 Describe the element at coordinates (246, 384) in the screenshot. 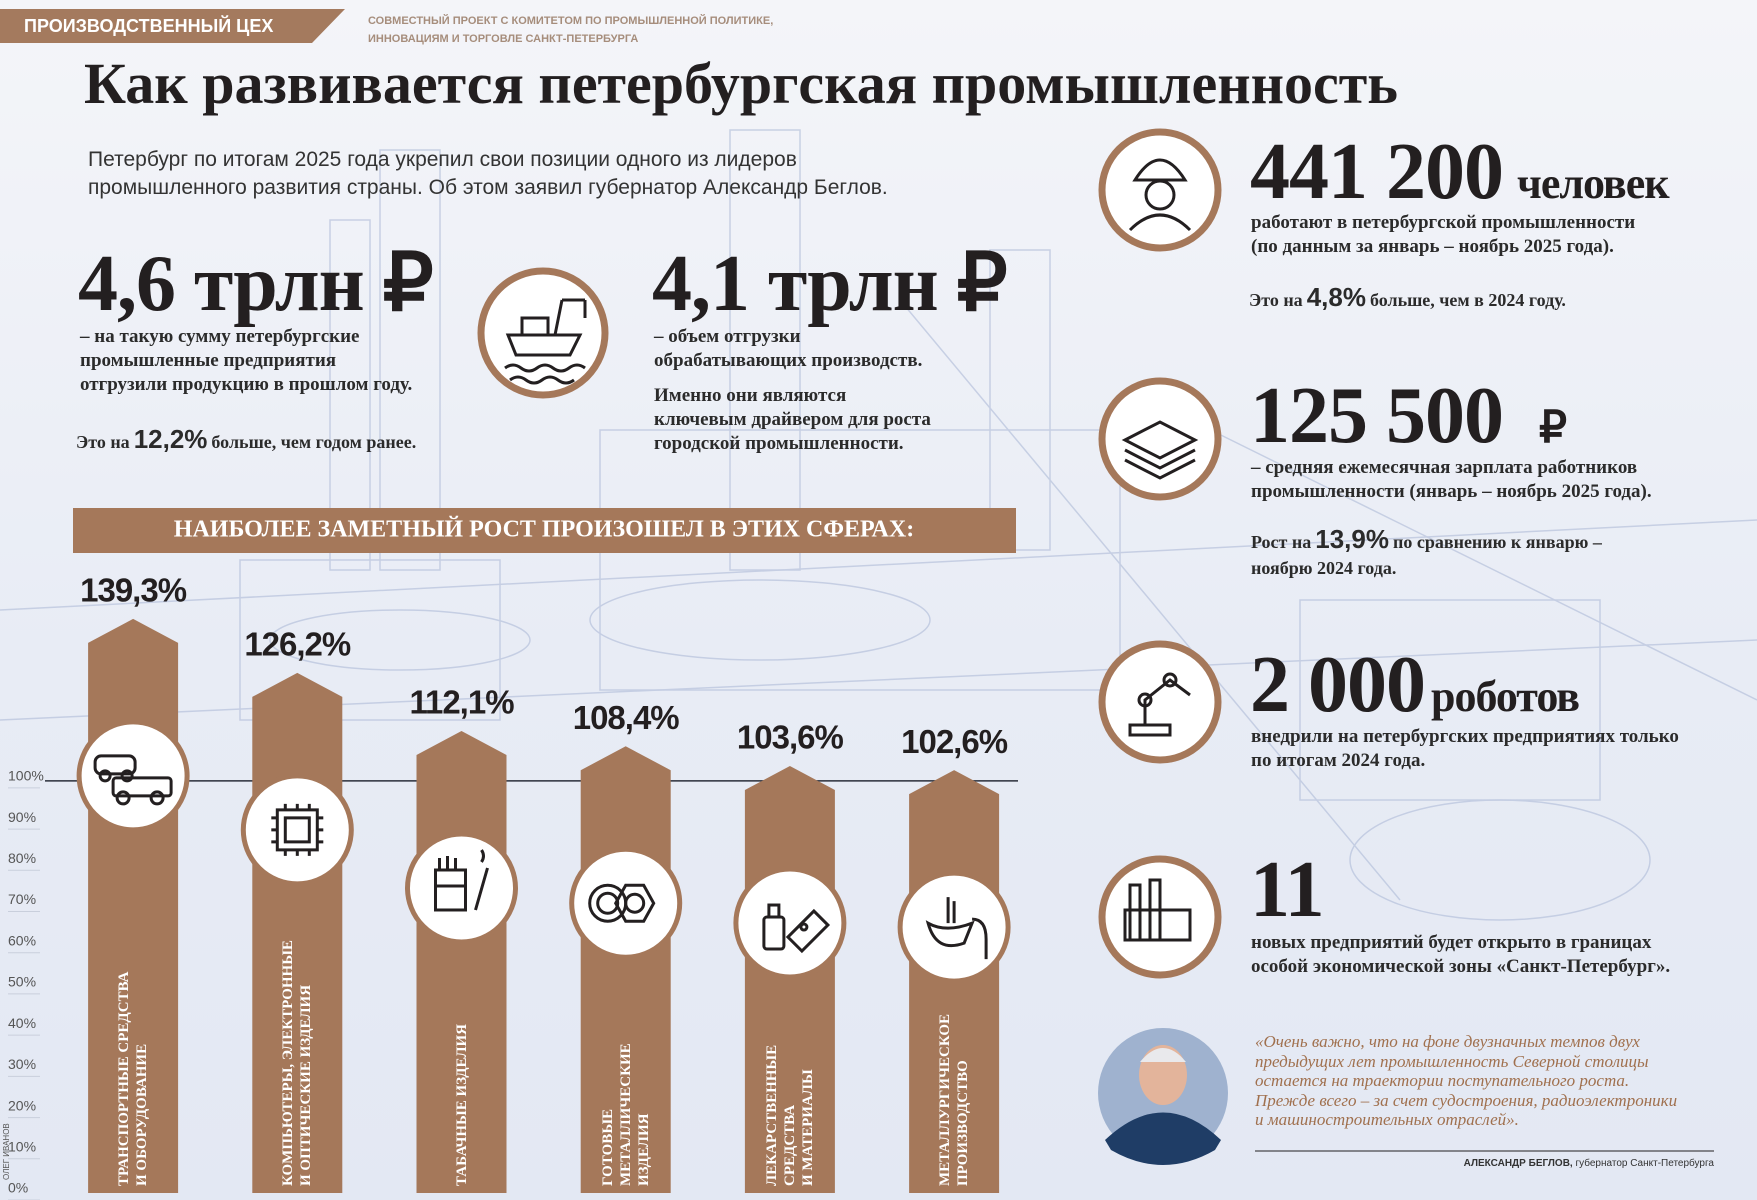

I see `desc-line: отгрузили продукцию в прошлом году.` at that location.